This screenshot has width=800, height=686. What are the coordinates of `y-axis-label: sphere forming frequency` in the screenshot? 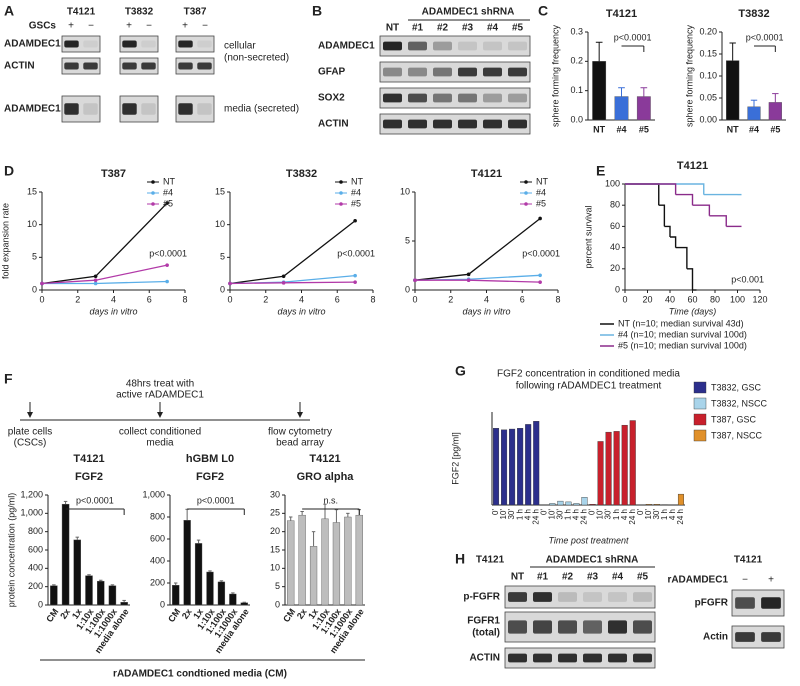 It's located at (689, 75).